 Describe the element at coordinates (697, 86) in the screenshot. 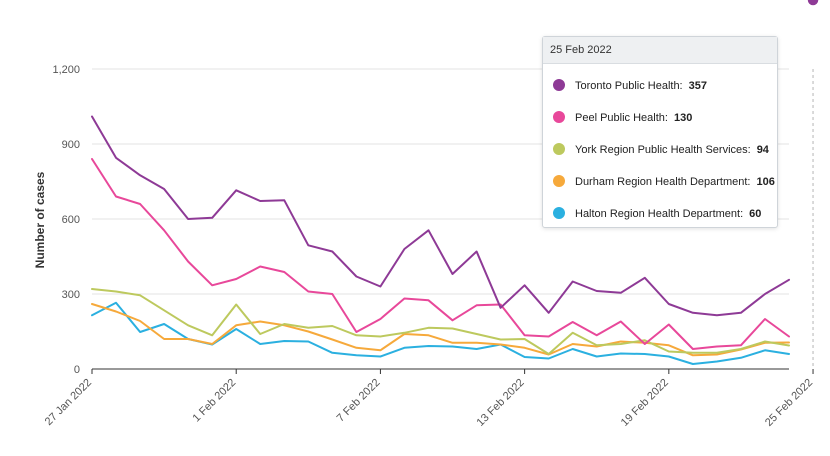

I see `tooltip-series-value: 357` at that location.